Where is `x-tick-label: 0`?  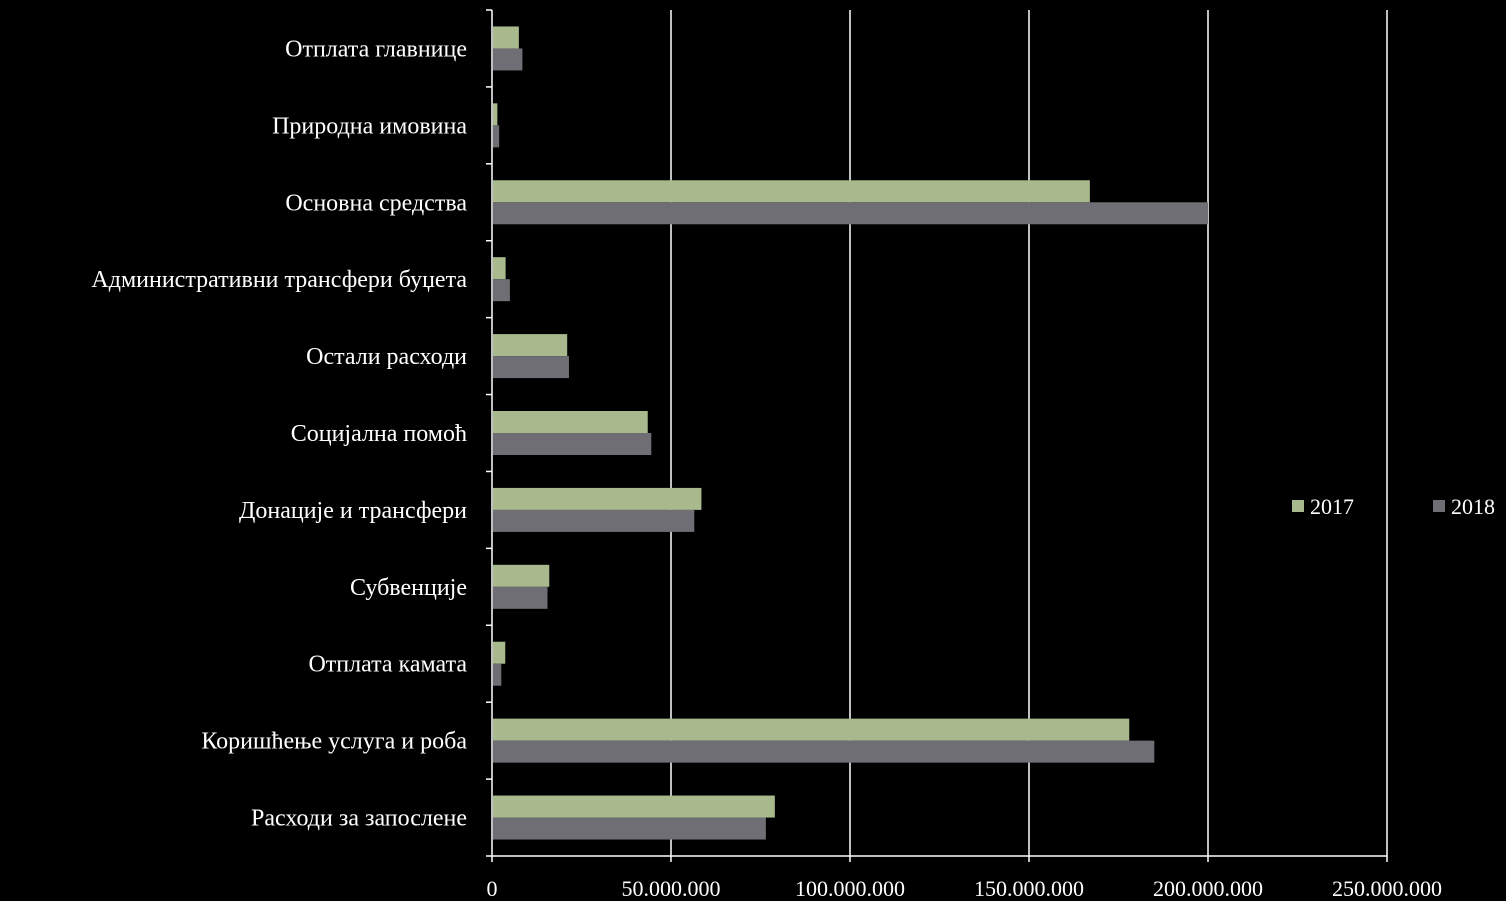 x-tick-label: 0 is located at coordinates (492, 888).